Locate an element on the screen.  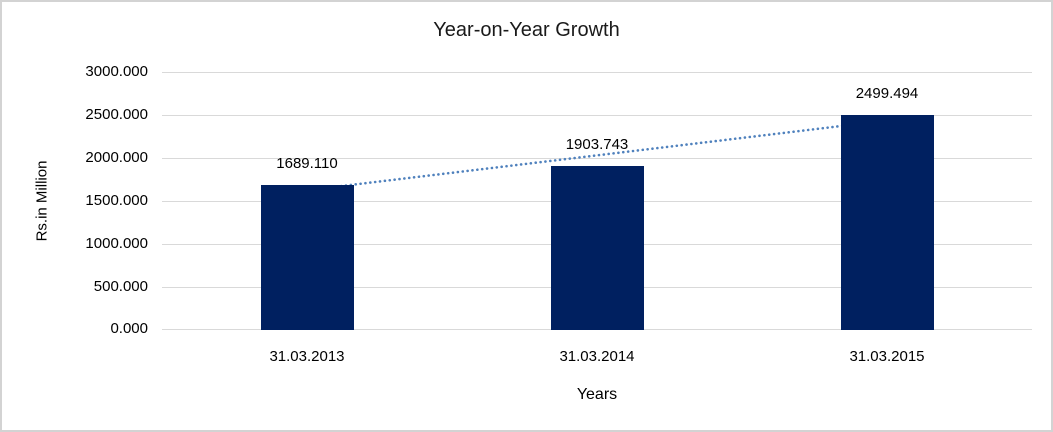
bar-data-label: 1689.110 is located at coordinates (307, 163).